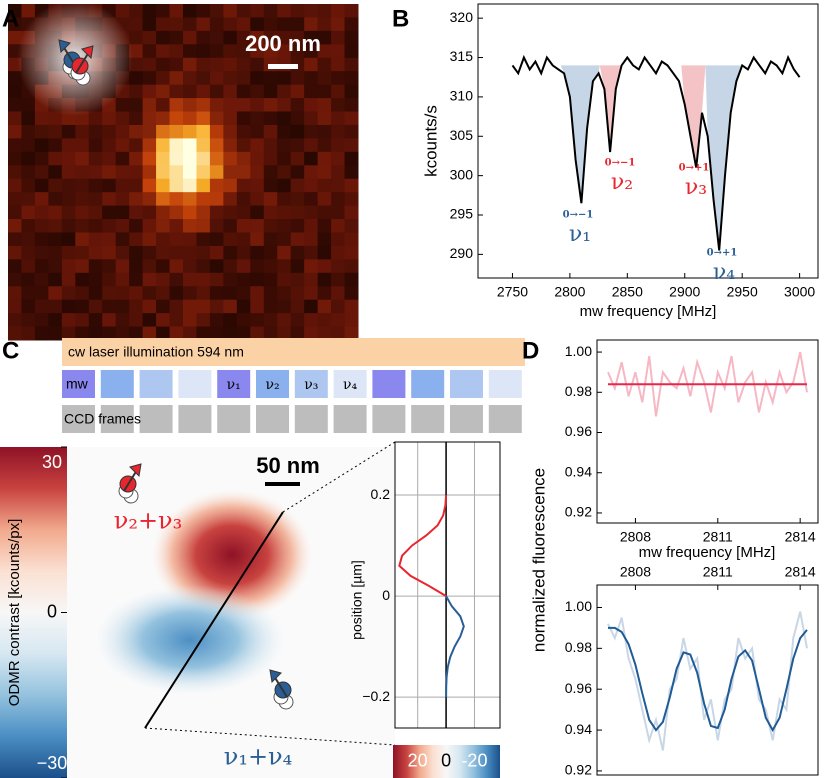 This screenshot has width=831, height=778. Describe the element at coordinates (33, 612) in the screenshot. I see `colorbar` at that location.